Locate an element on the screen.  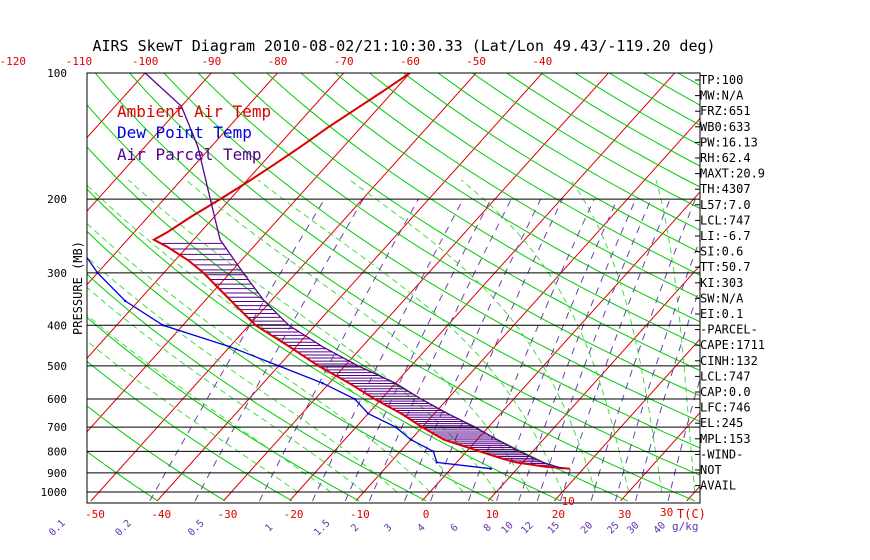
stability-index: LI:-6.7 is located at coordinates (725, 236).